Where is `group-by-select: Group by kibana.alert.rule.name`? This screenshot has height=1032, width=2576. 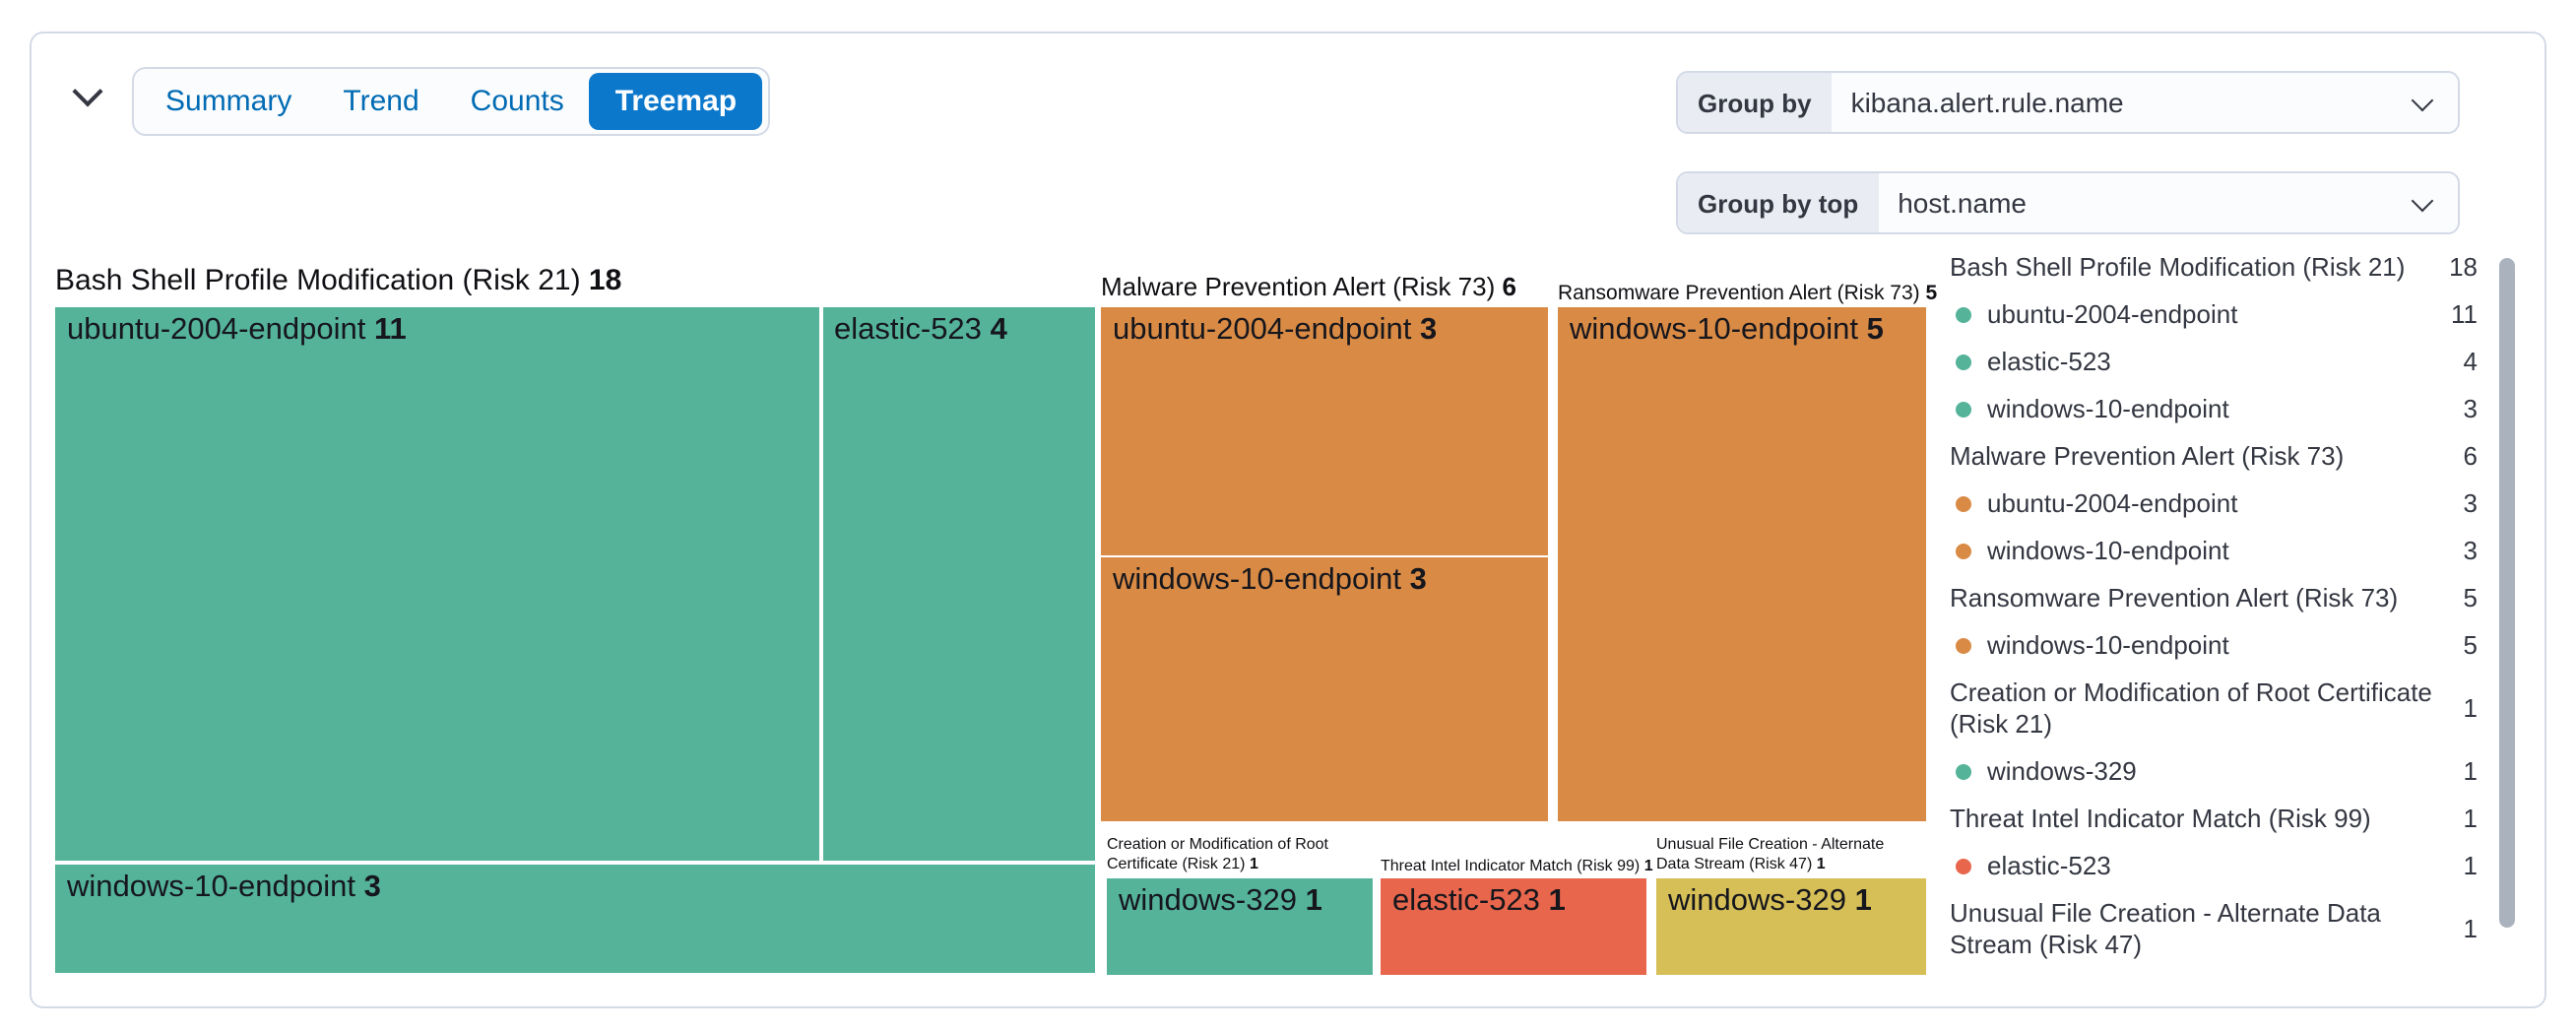
group-by-select: Group by kibana.alert.rule.name is located at coordinates (2068, 102).